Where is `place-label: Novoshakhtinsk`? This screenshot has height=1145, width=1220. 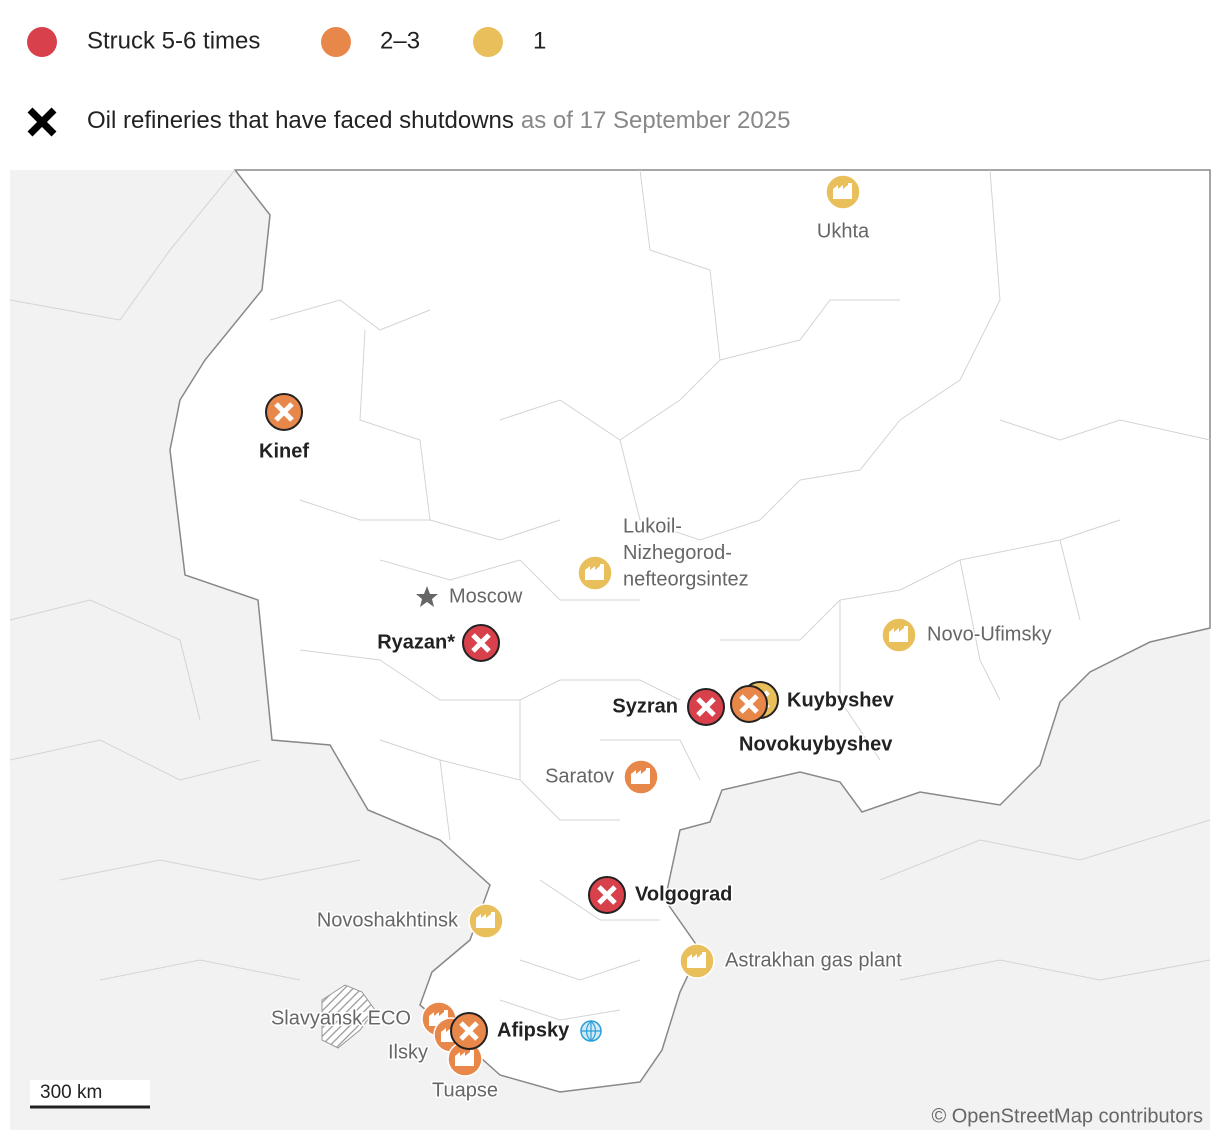
place-label: Novoshakhtinsk is located at coordinates (388, 920).